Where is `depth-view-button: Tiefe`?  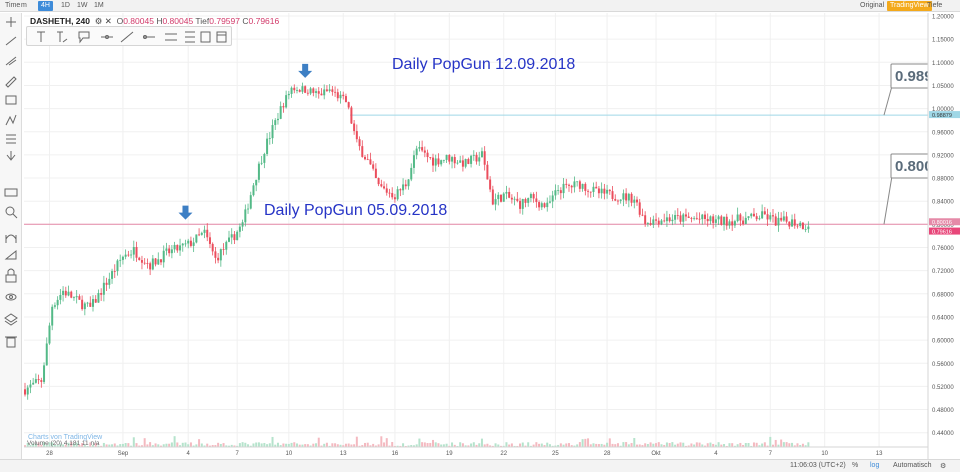
depth-view-button: Tiefe is located at coordinates (935, 5).